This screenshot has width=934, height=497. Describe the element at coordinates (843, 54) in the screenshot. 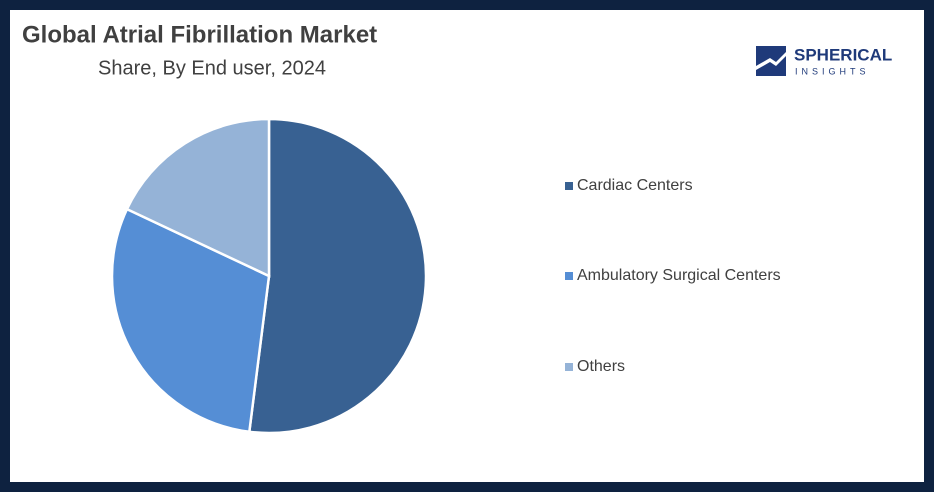

I see `logo-text: SPHERICAL` at that location.